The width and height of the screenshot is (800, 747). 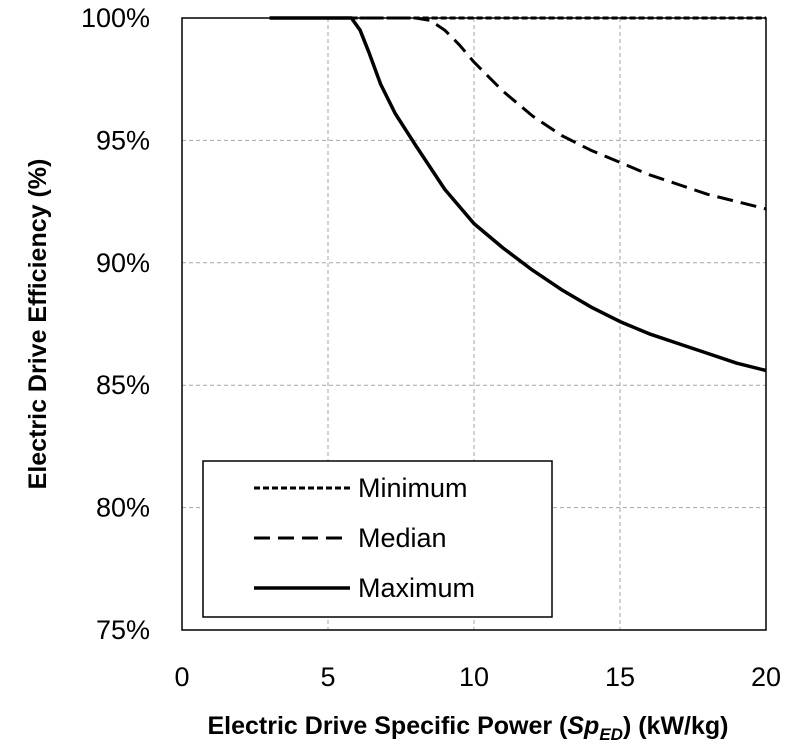 What do you see at coordinates (676, 726) in the screenshot?
I see `x-axis-title-suffix: ) (kW/kg)` at bounding box center [676, 726].